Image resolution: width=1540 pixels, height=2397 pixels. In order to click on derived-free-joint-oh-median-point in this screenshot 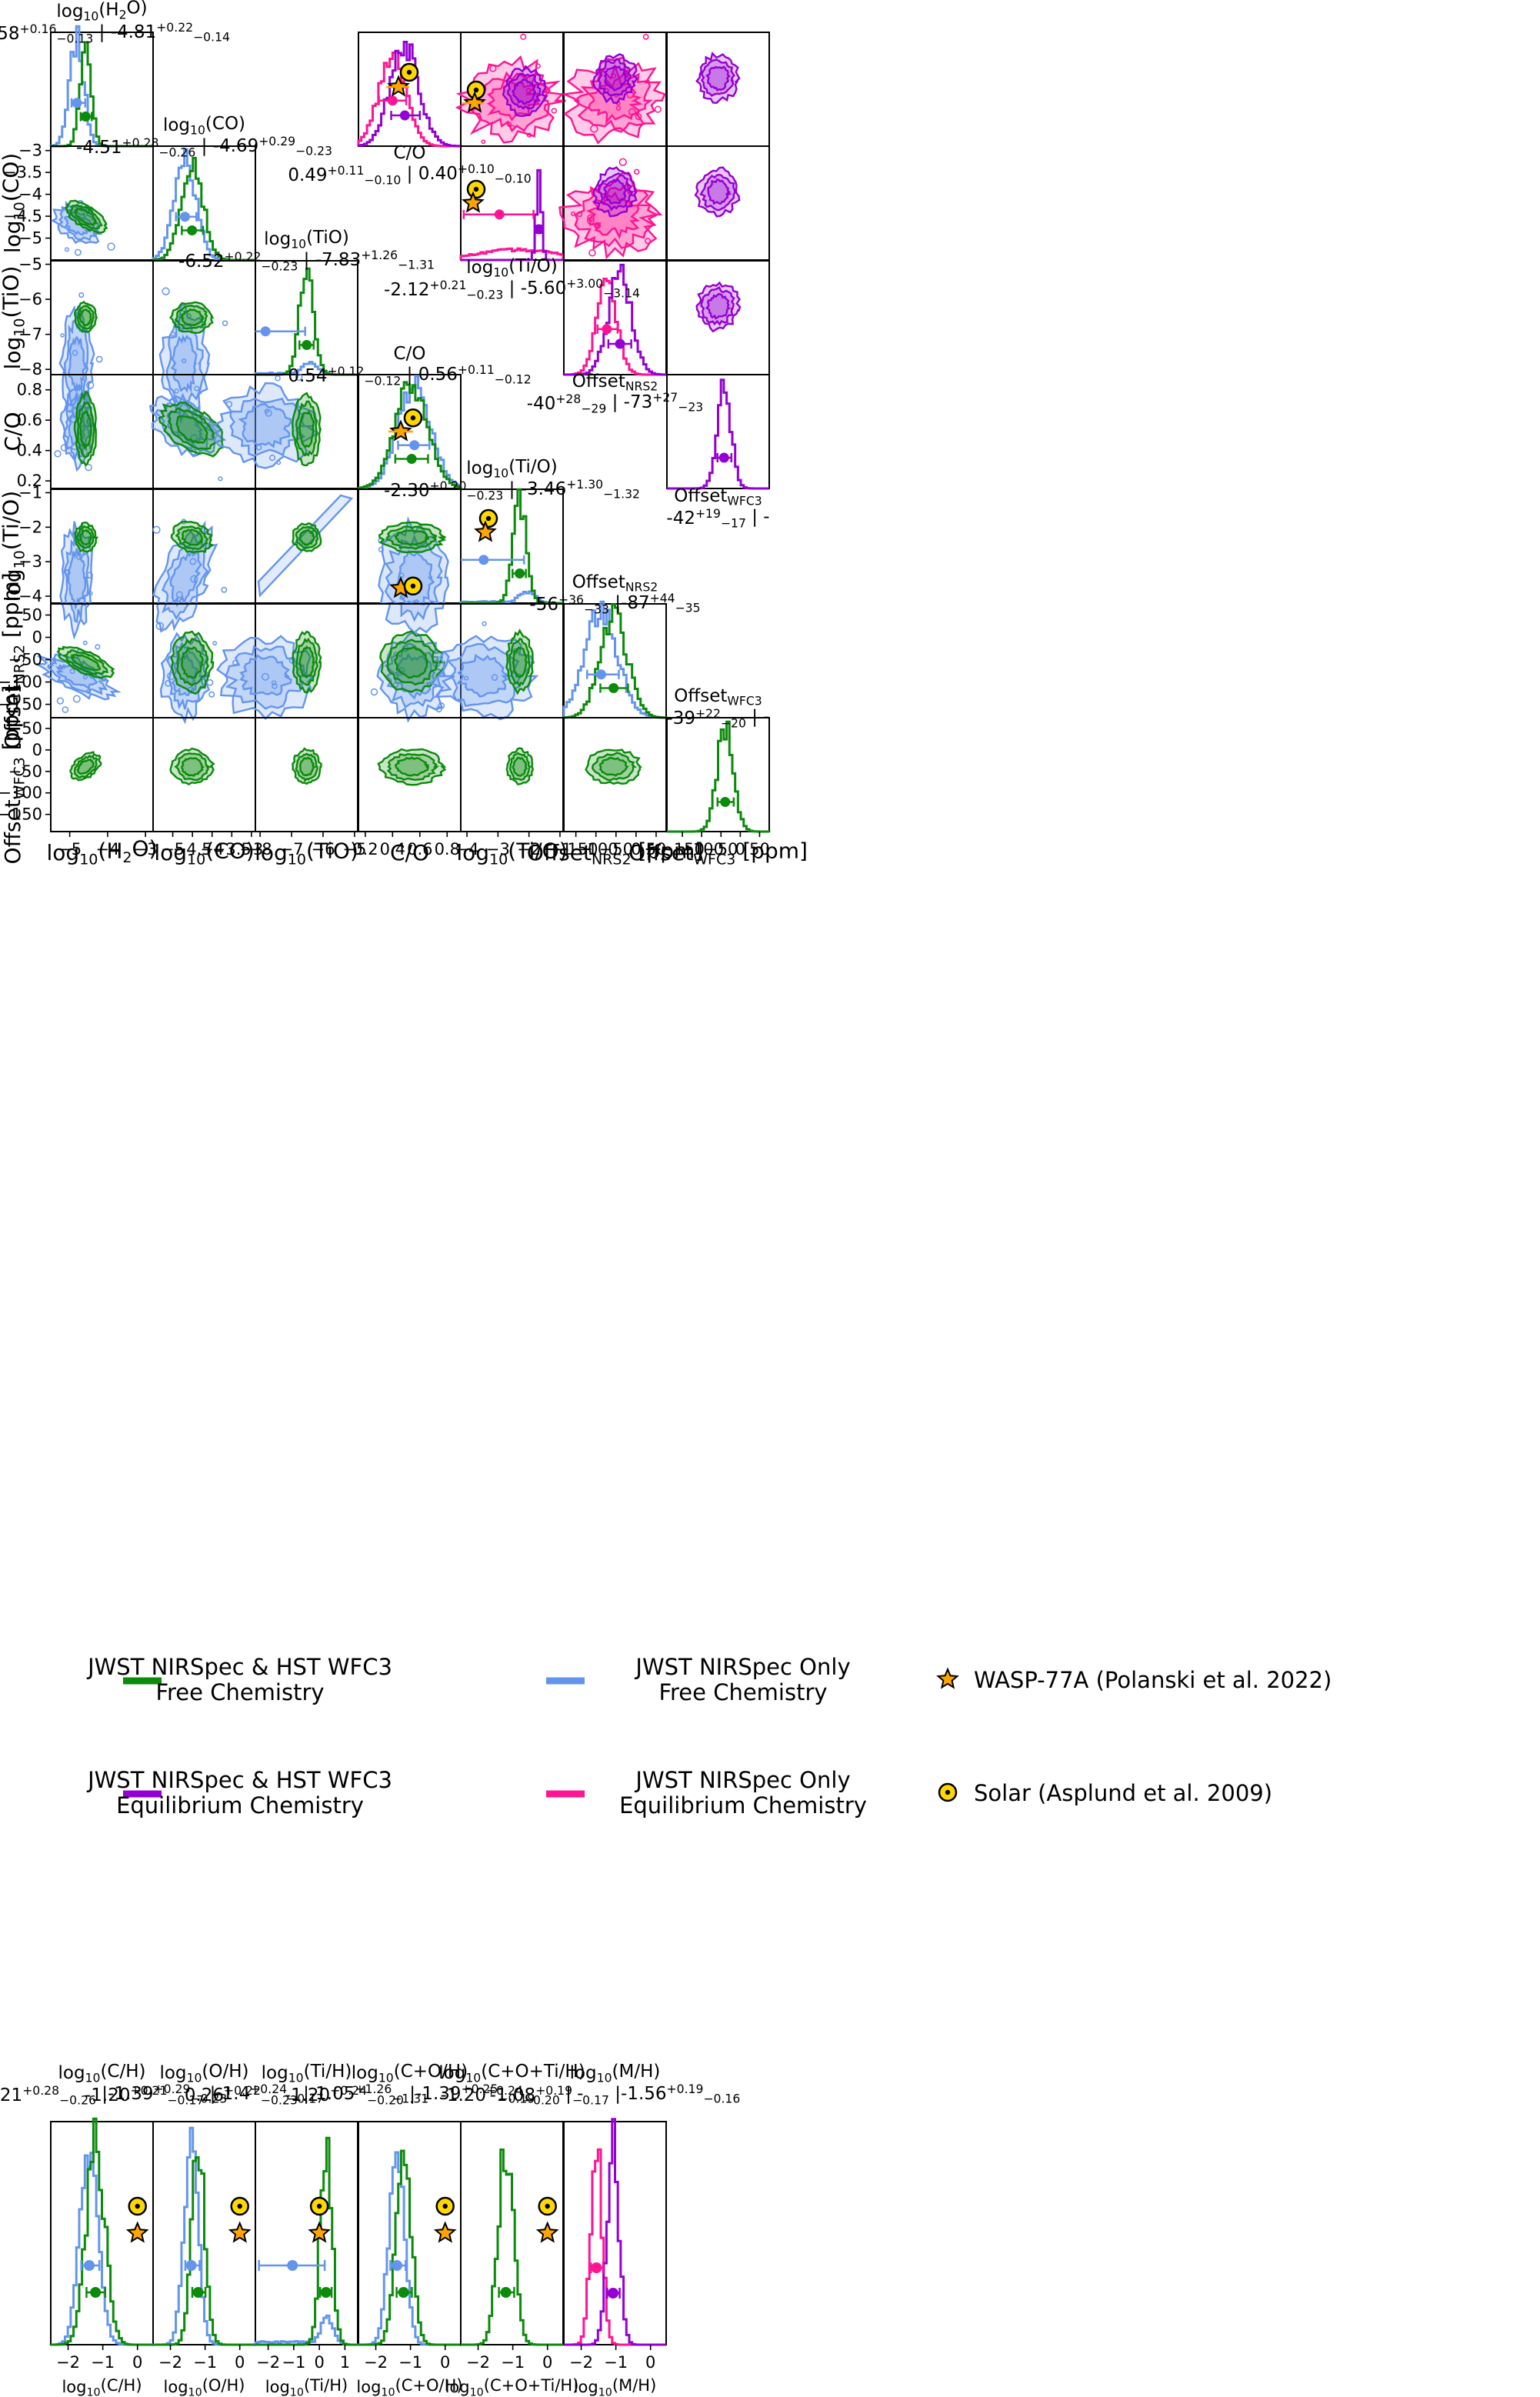, I will do `click(198, 2292)`.